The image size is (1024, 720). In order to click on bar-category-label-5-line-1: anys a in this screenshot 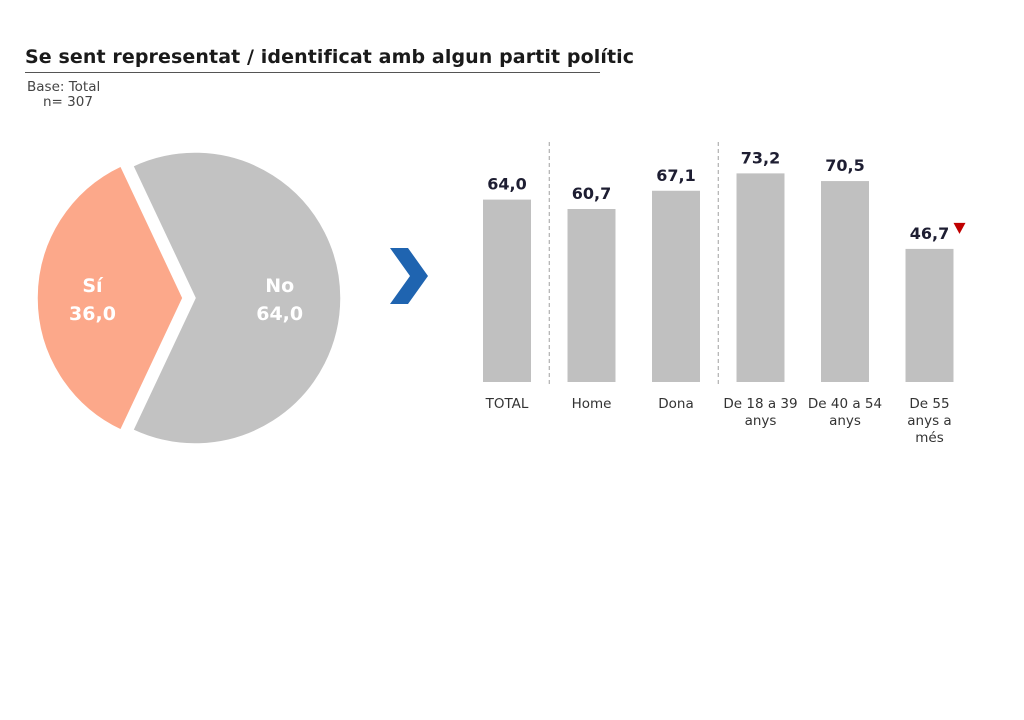, I will do `click(929, 421)`.